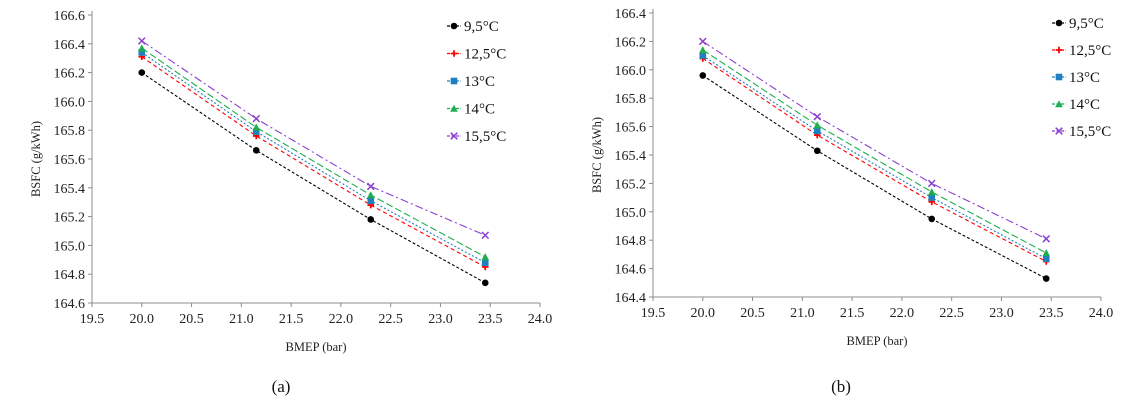 The height and width of the screenshot is (402, 1139). What do you see at coordinates (540, 319) in the screenshot?
I see `x-tick-label: 24.0` at bounding box center [540, 319].